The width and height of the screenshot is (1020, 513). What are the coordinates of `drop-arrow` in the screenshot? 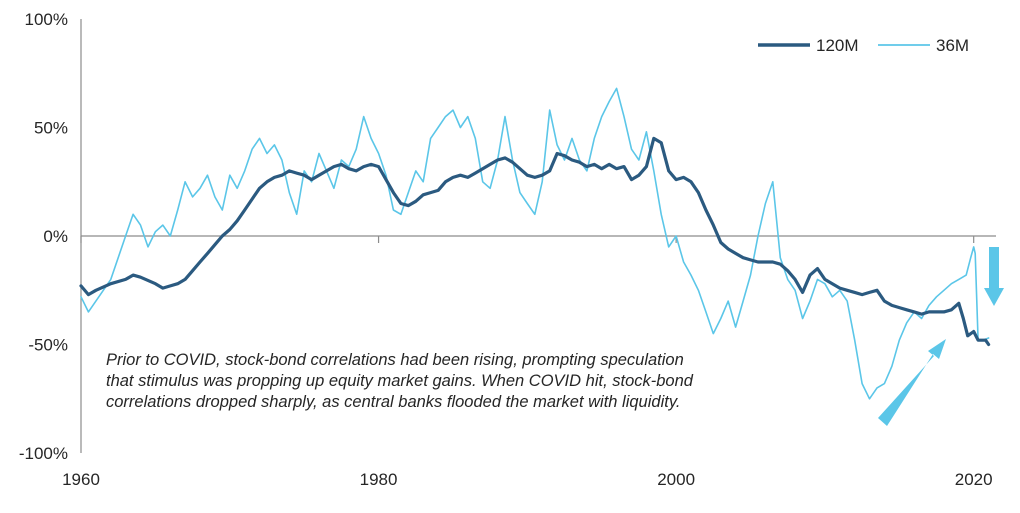 It's located at (994, 276).